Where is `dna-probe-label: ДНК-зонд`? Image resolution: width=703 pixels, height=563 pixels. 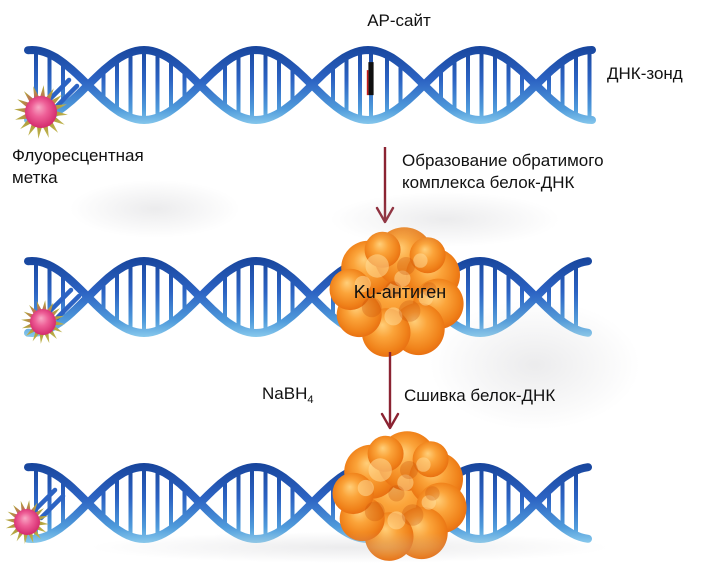
dna-probe-label: ДНК-зонд is located at coordinates (645, 73).